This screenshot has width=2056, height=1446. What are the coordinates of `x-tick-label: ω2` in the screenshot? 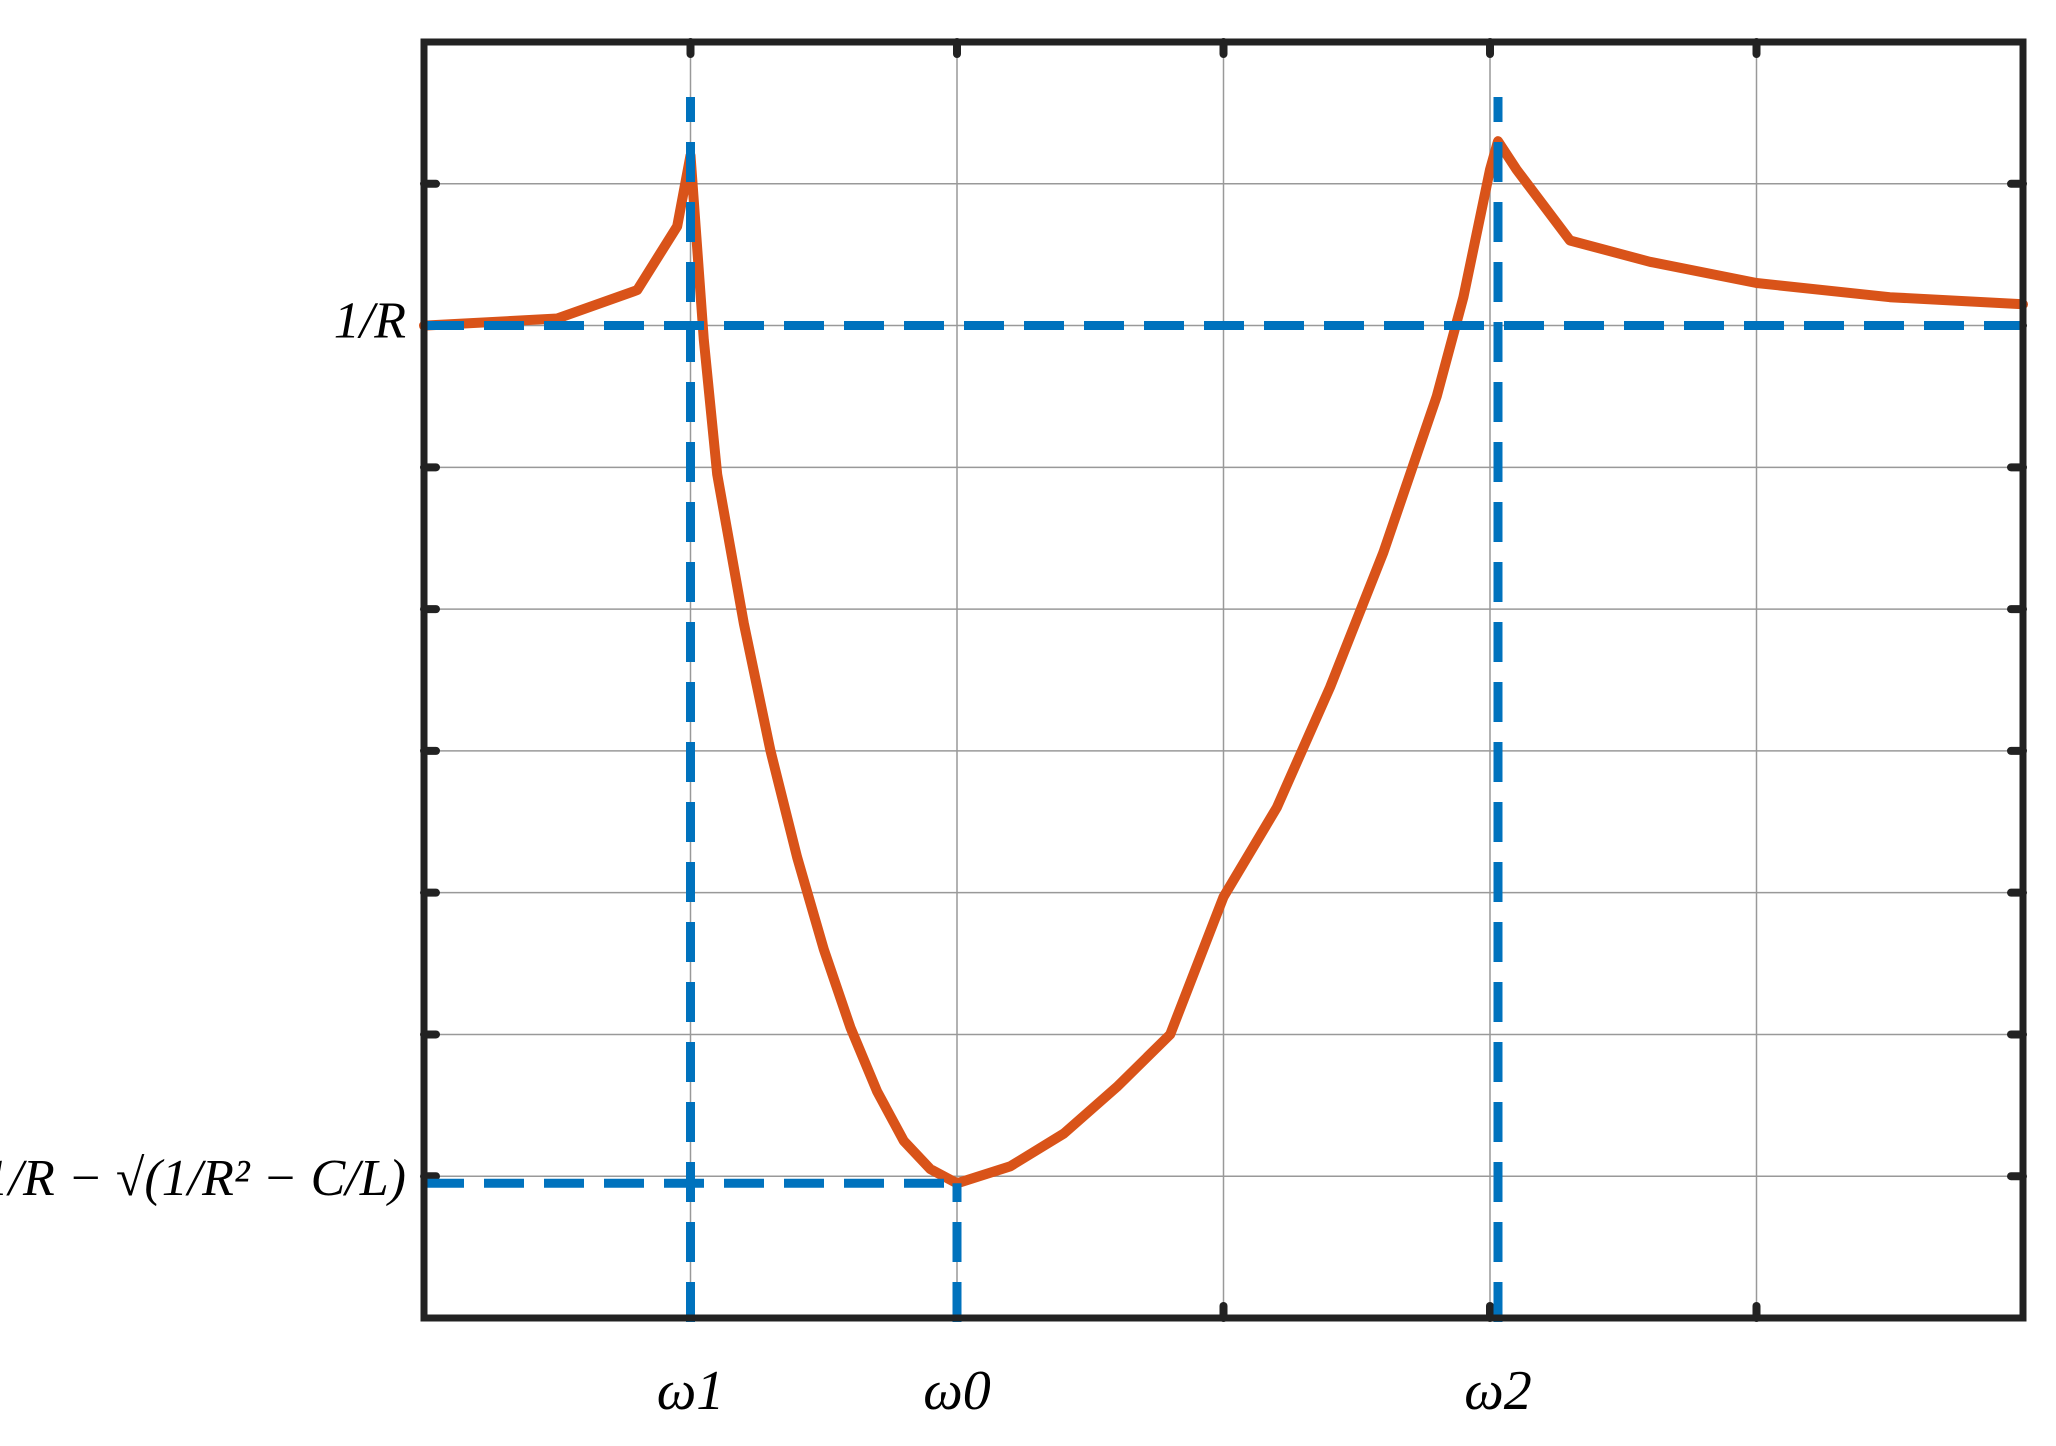 It's located at (1498, 1391).